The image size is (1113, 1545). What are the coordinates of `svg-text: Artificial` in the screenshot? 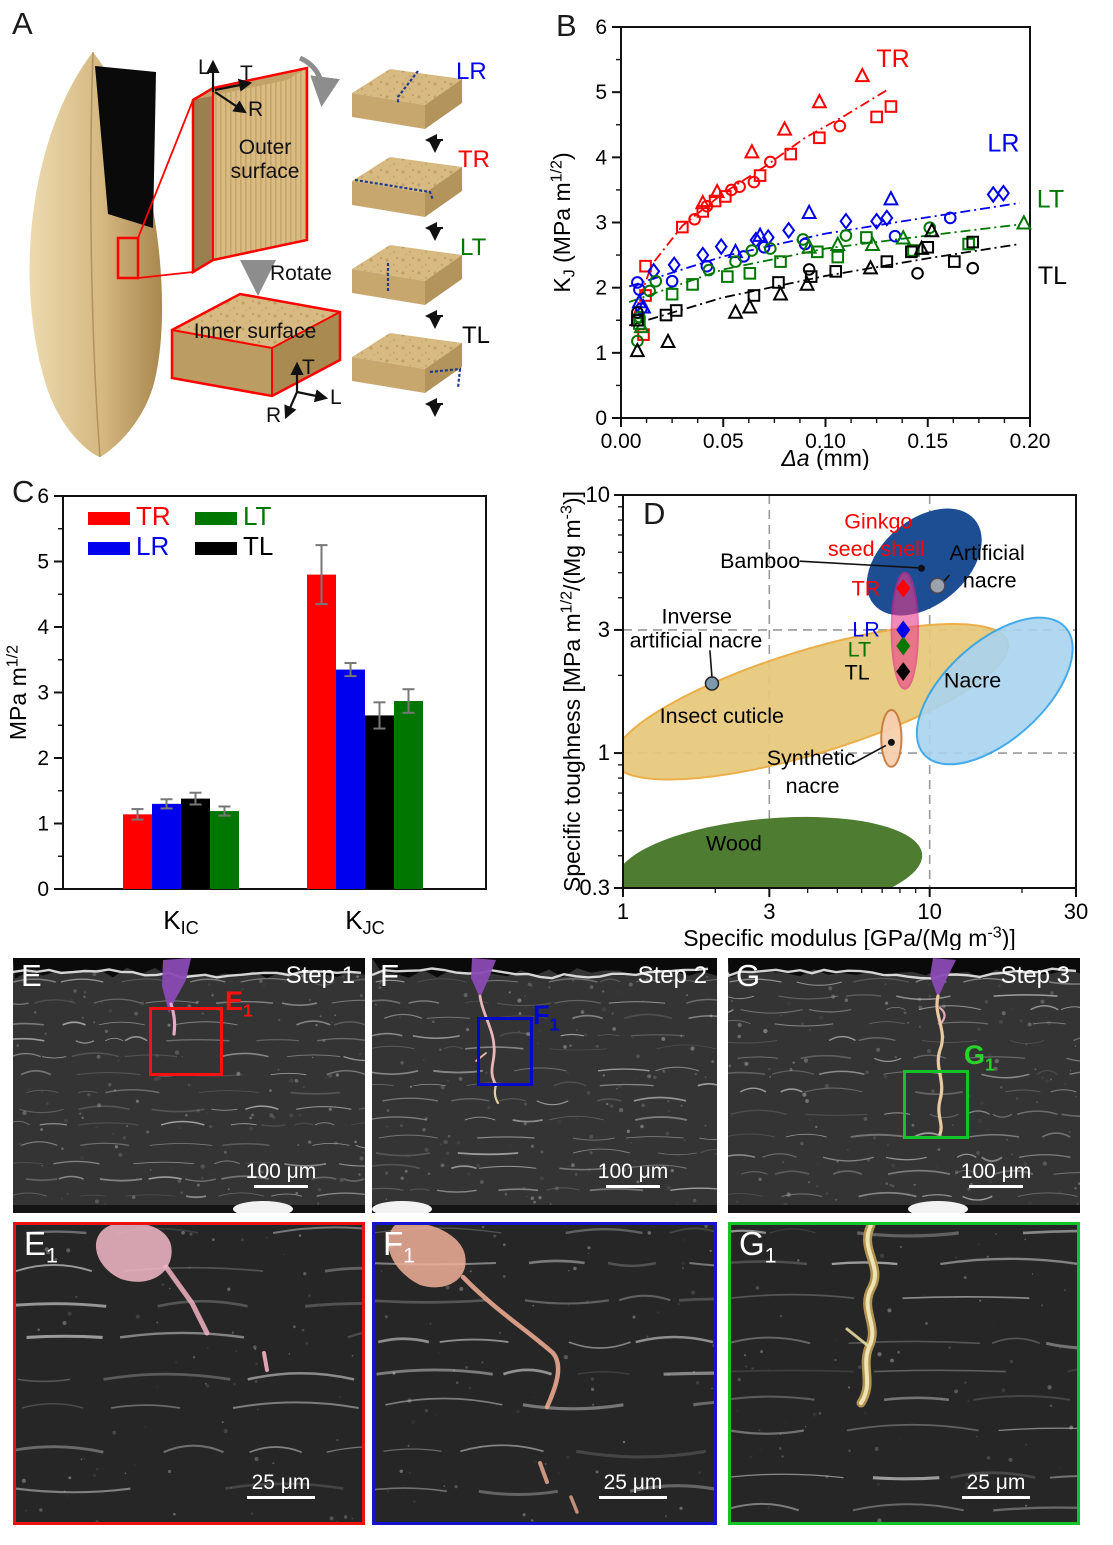 It's located at (987, 553).